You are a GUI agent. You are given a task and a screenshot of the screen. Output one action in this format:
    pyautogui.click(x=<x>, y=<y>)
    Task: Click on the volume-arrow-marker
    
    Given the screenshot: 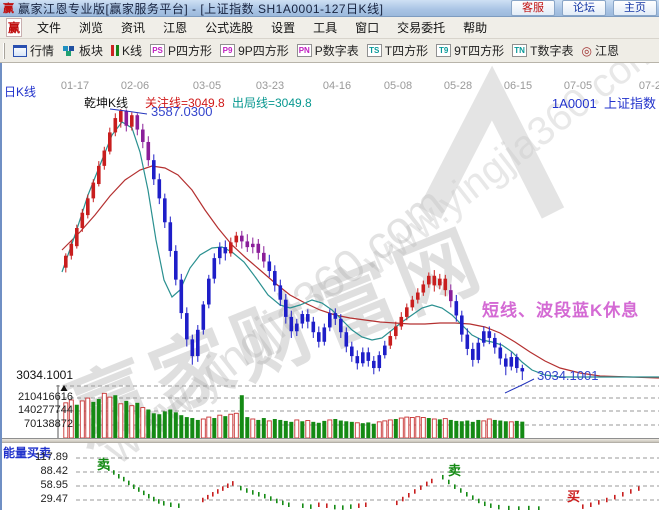 What is the action you would take?
    pyautogui.click(x=64, y=388)
    